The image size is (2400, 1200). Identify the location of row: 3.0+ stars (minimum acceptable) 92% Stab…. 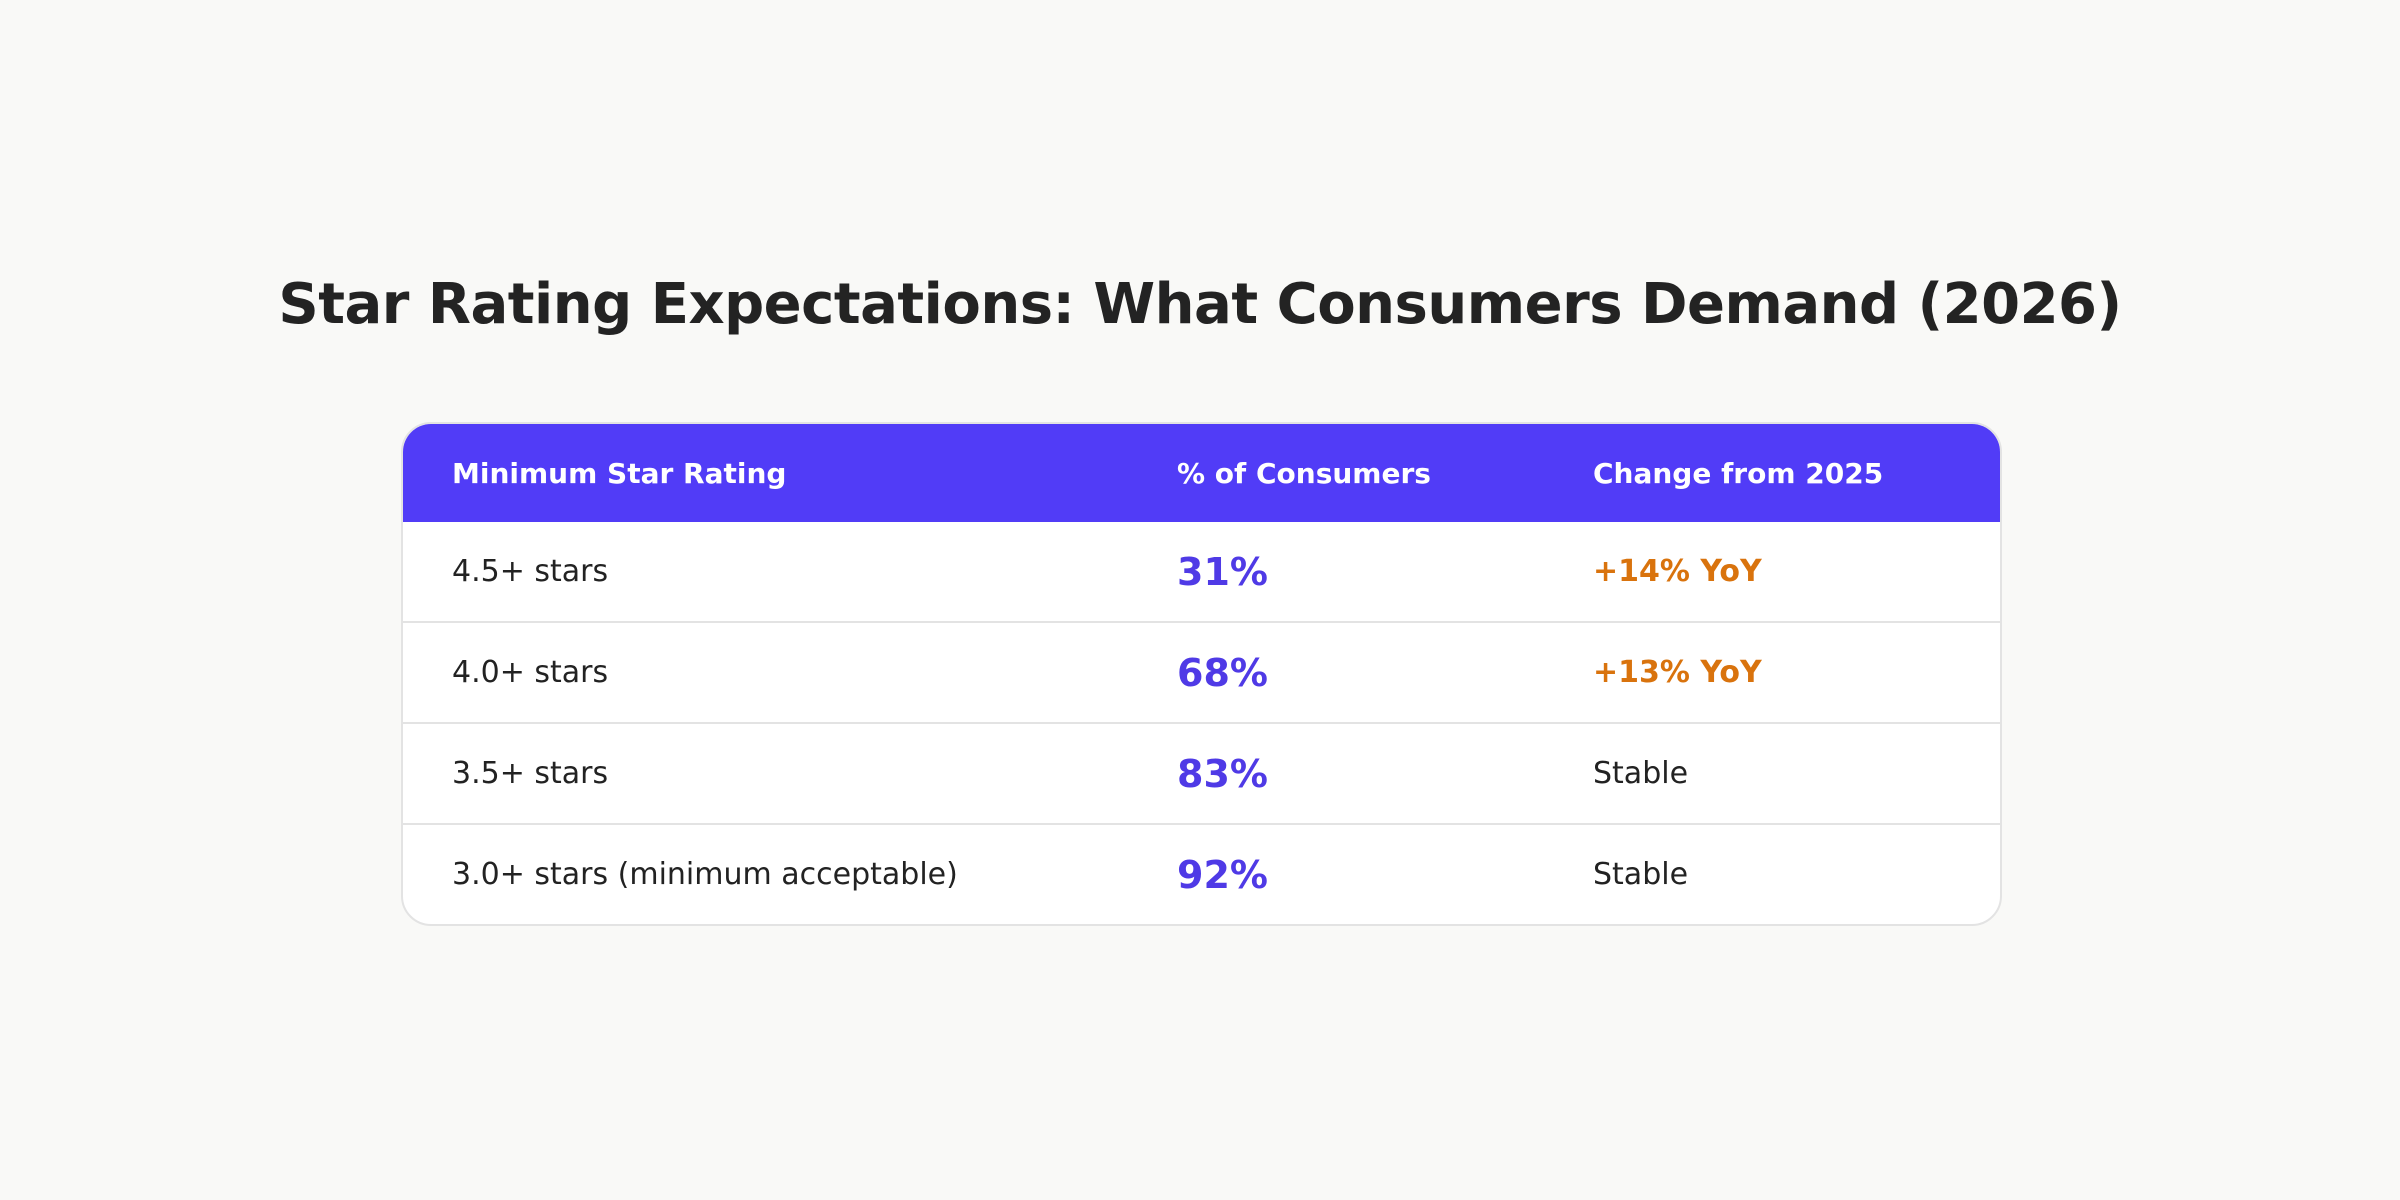
(1201, 873).